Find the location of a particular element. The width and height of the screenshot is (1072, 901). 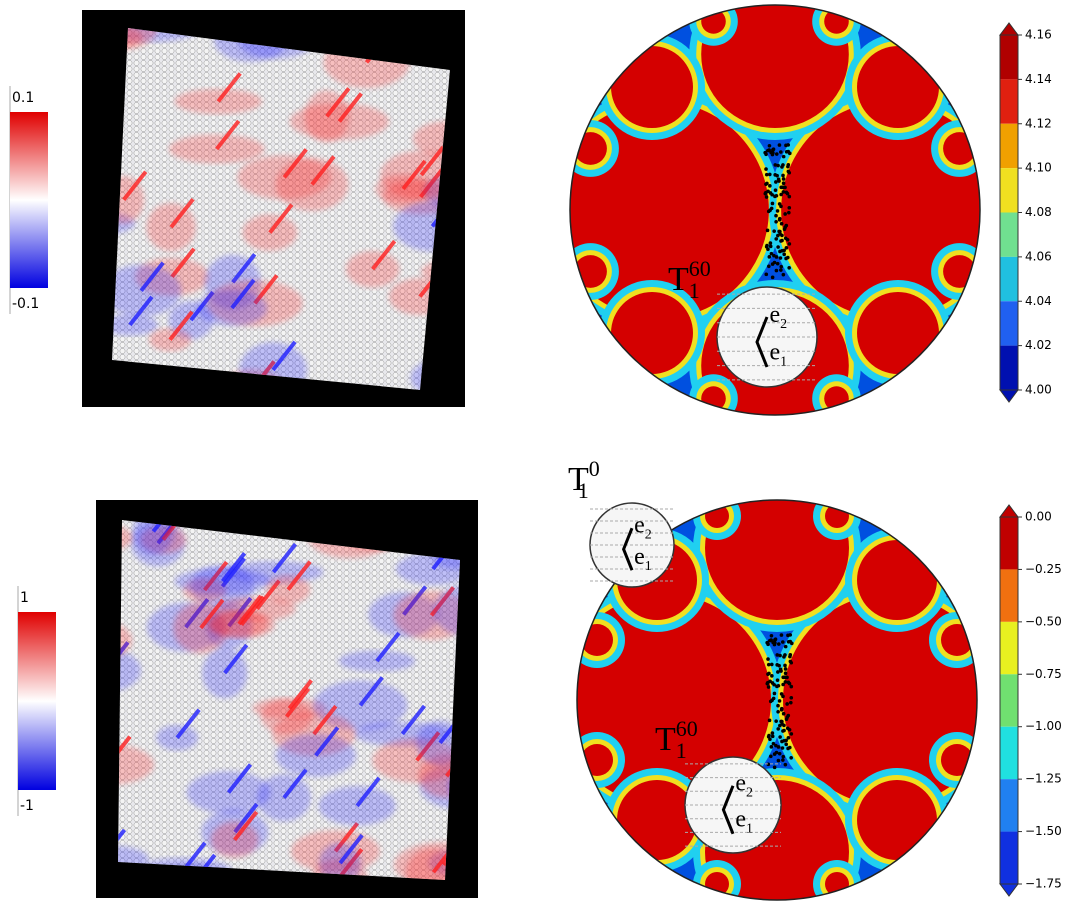

colorbar is located at coordinates (37, 701).